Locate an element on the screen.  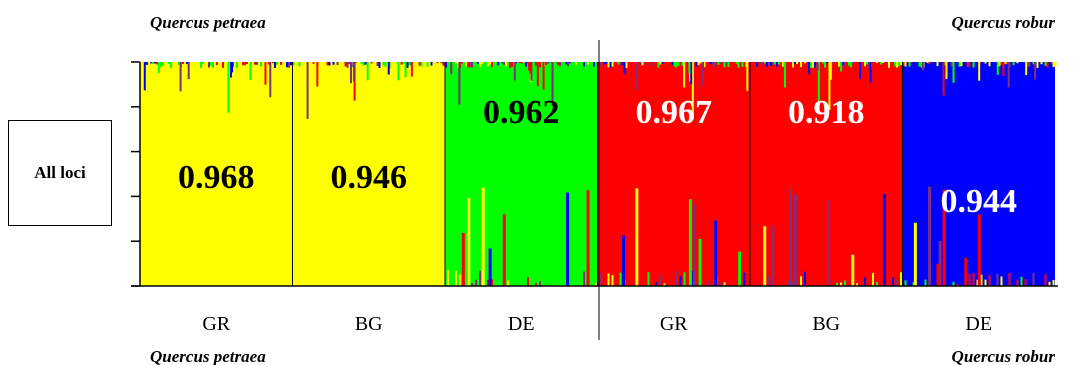
group-label: DE is located at coordinates (978, 324).